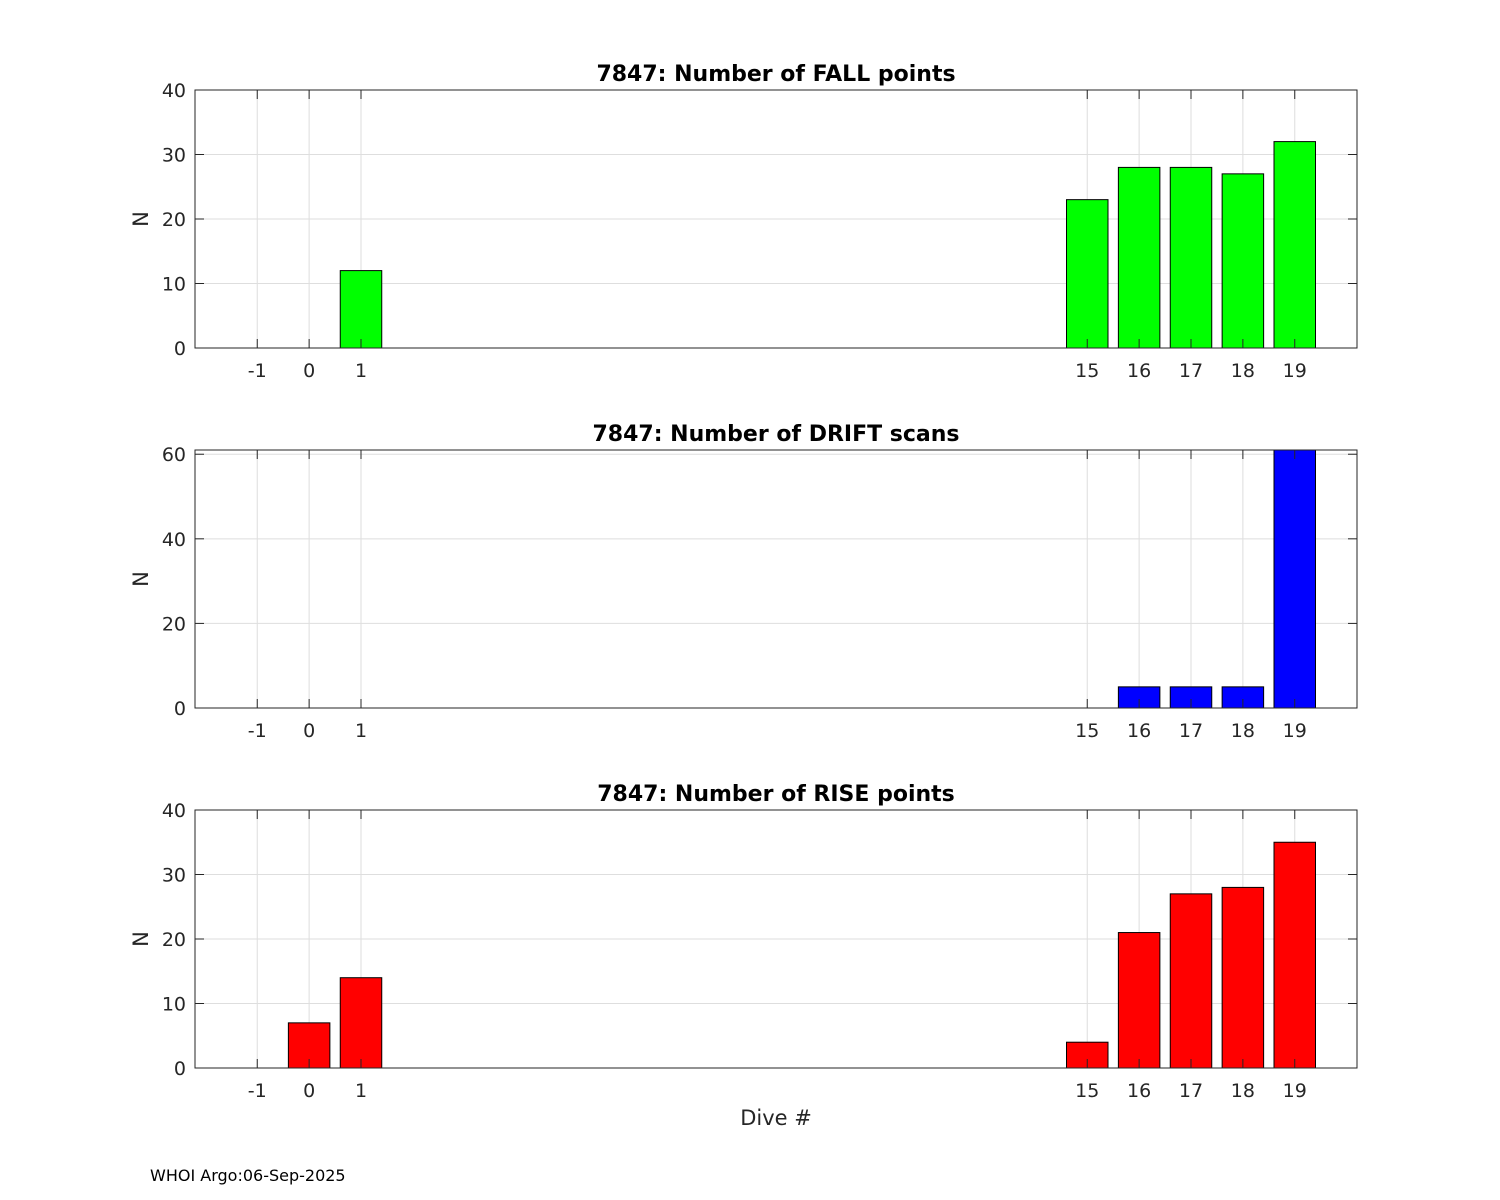 Image resolution: width=1500 pixels, height=1200 pixels. I want to click on y-tick-label: 60, so click(174, 455).